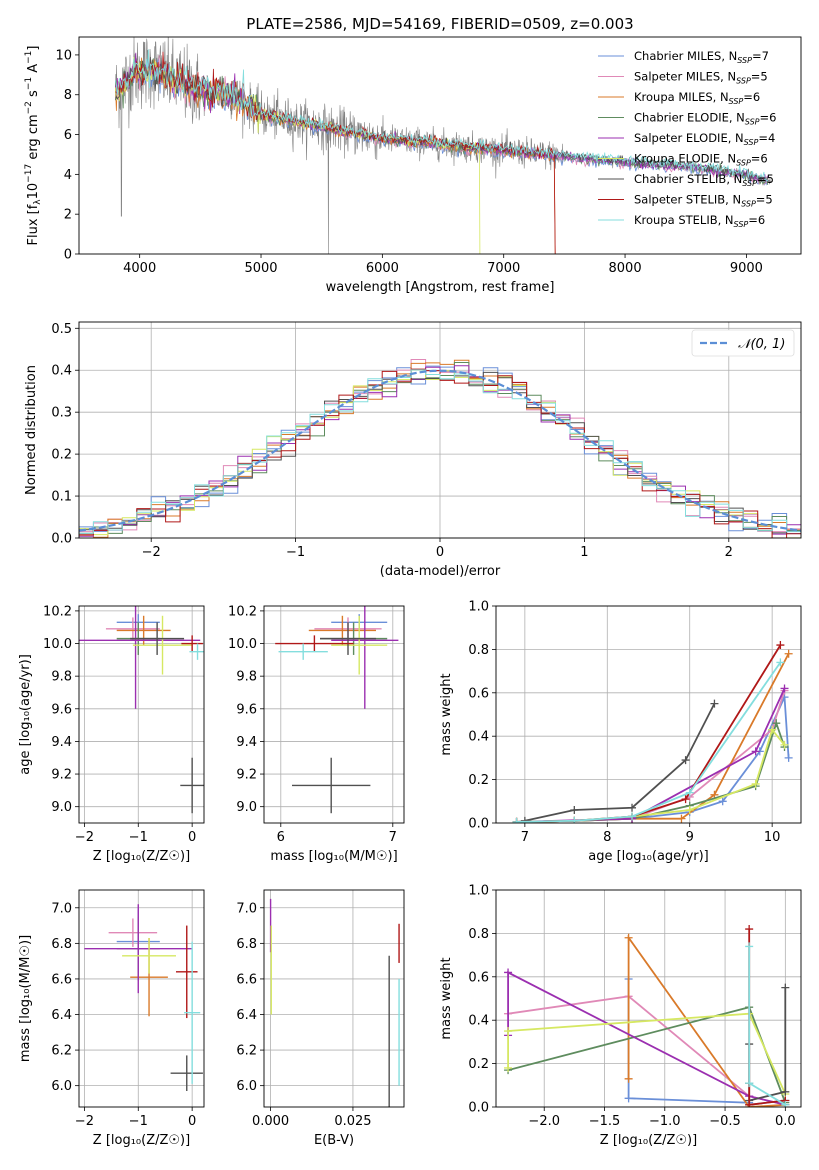 The width and height of the screenshot is (819, 1170). I want to click on histogram-kroupa_stelib, so click(440, 453).